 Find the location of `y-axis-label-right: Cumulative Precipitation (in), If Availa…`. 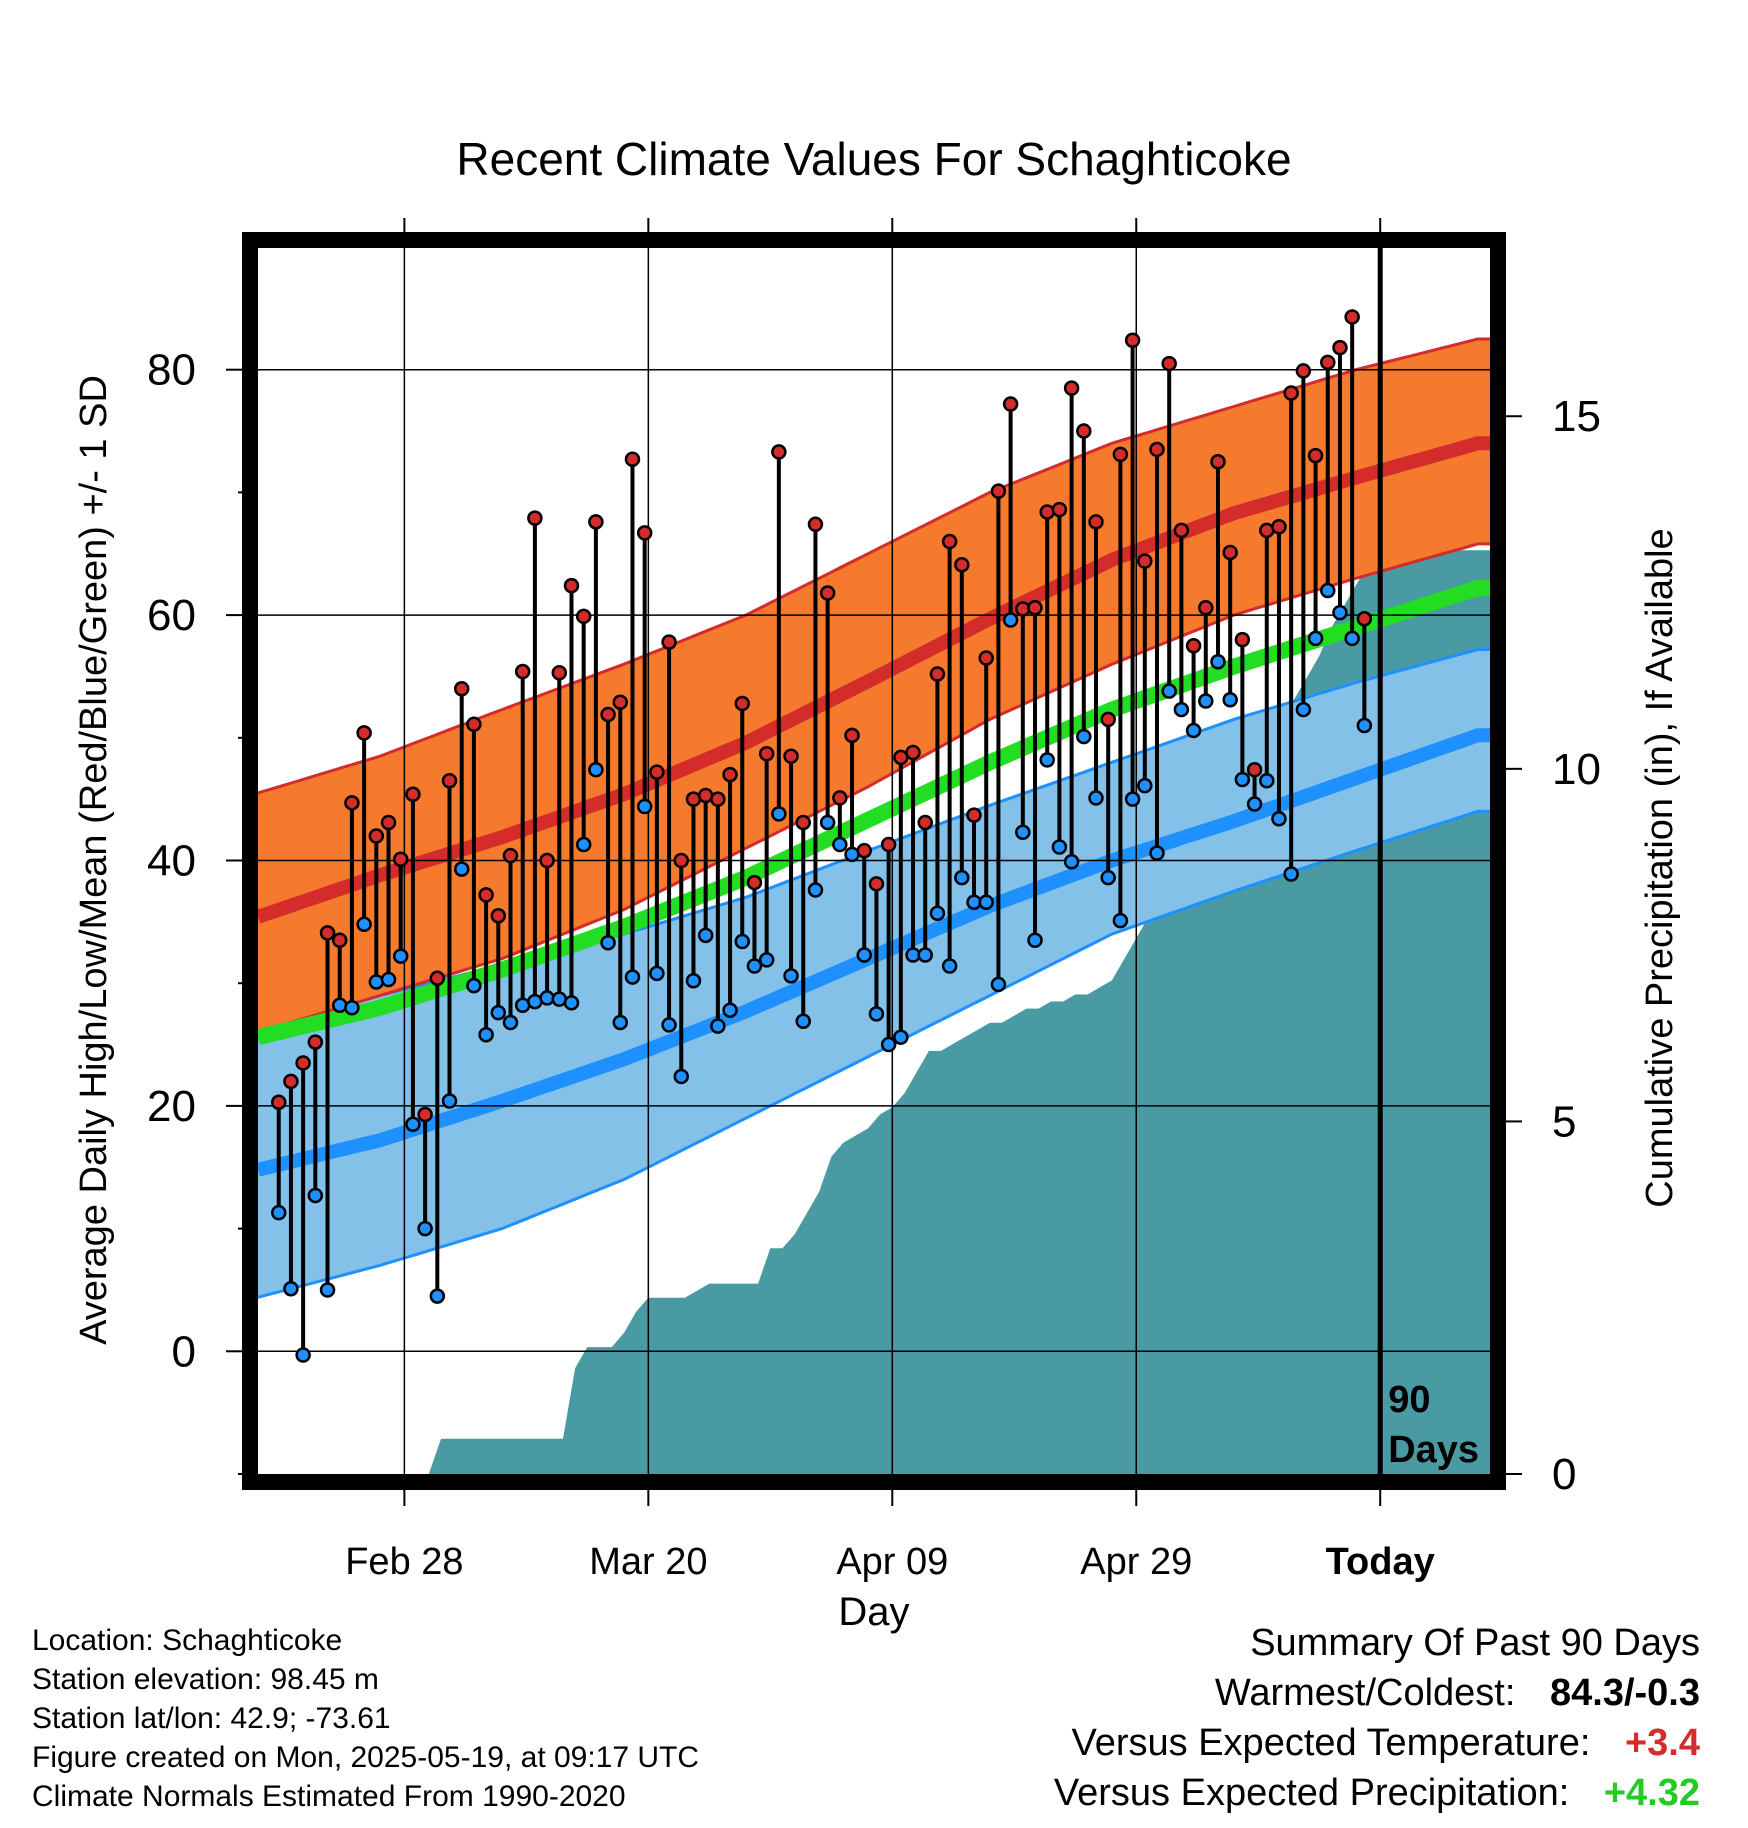

y-axis-label-right: Cumulative Precipitation (in), If Availa… is located at coordinates (1660, 867).